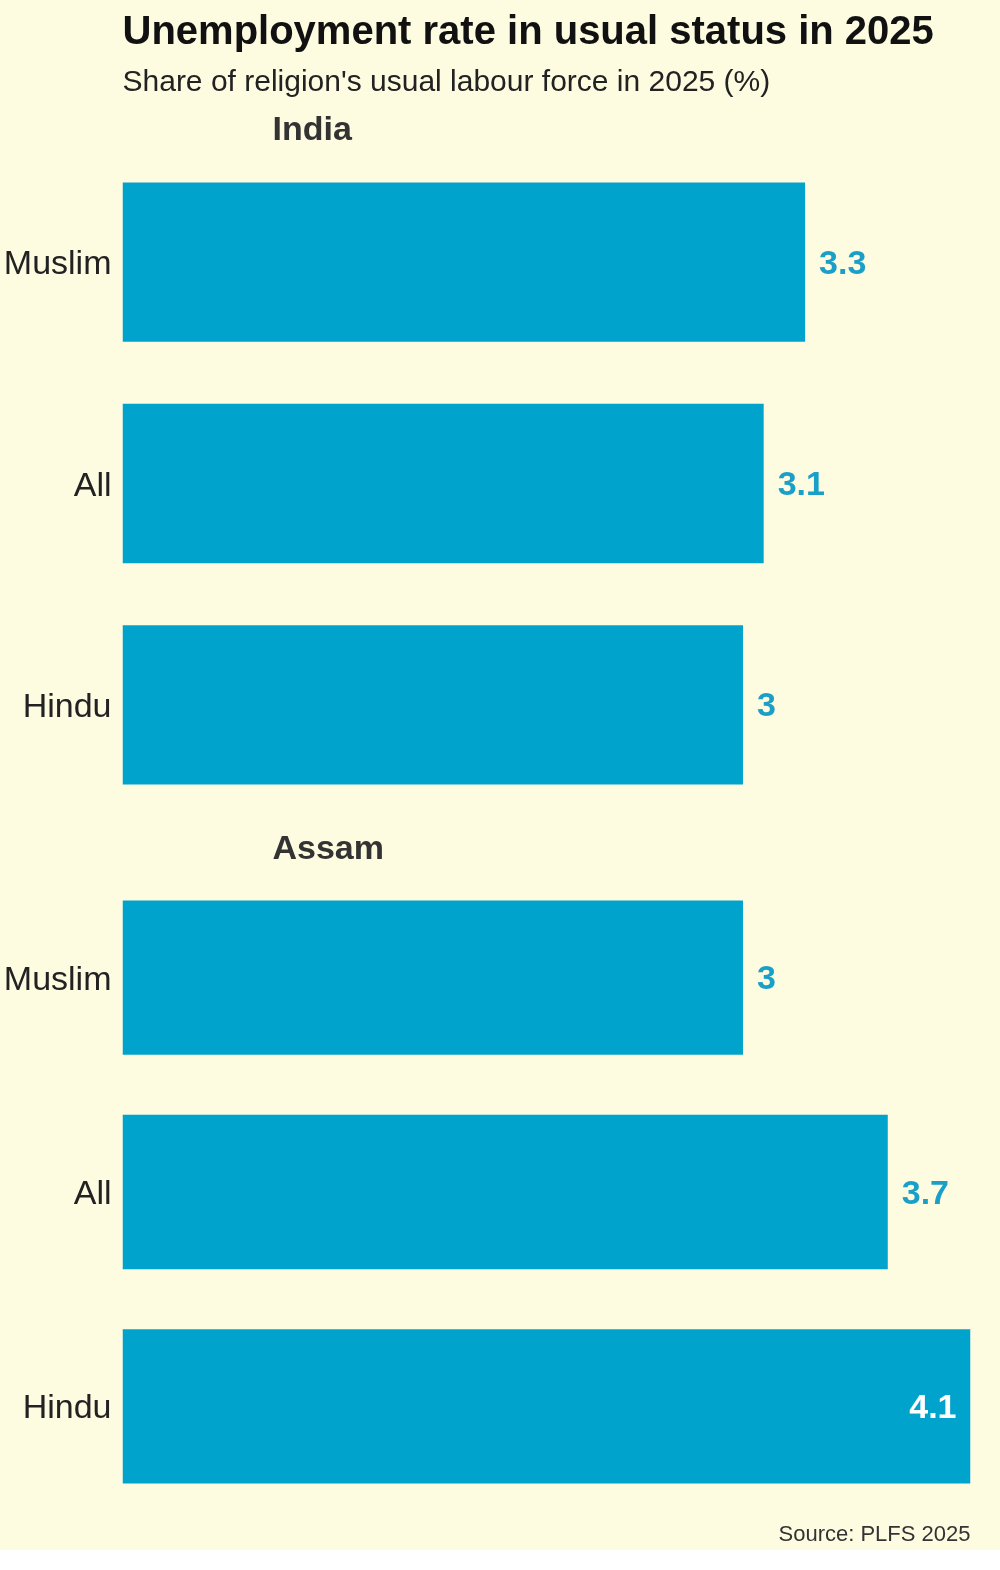 Image resolution: width=1000 pixels, height=1570 pixels. What do you see at coordinates (528, 29) in the screenshot?
I see `chart-title: Unemployment rate in usual status in 2025` at bounding box center [528, 29].